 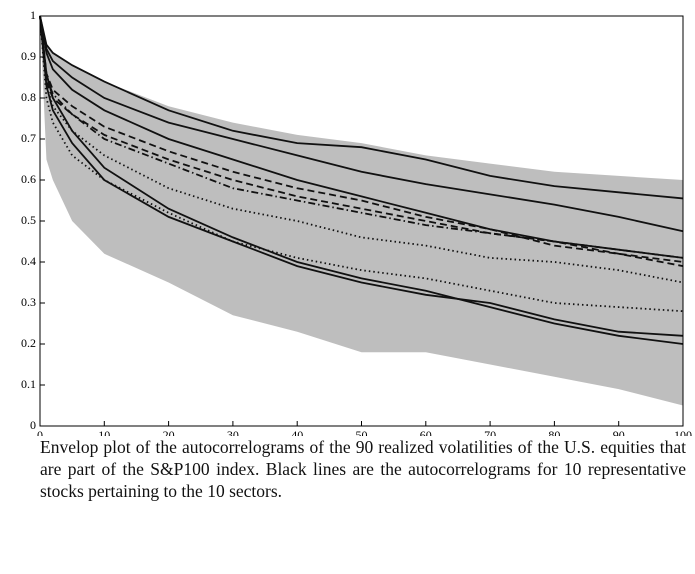 What do you see at coordinates (40, 432) in the screenshot?
I see `x-tick-label: 0` at bounding box center [40, 432].